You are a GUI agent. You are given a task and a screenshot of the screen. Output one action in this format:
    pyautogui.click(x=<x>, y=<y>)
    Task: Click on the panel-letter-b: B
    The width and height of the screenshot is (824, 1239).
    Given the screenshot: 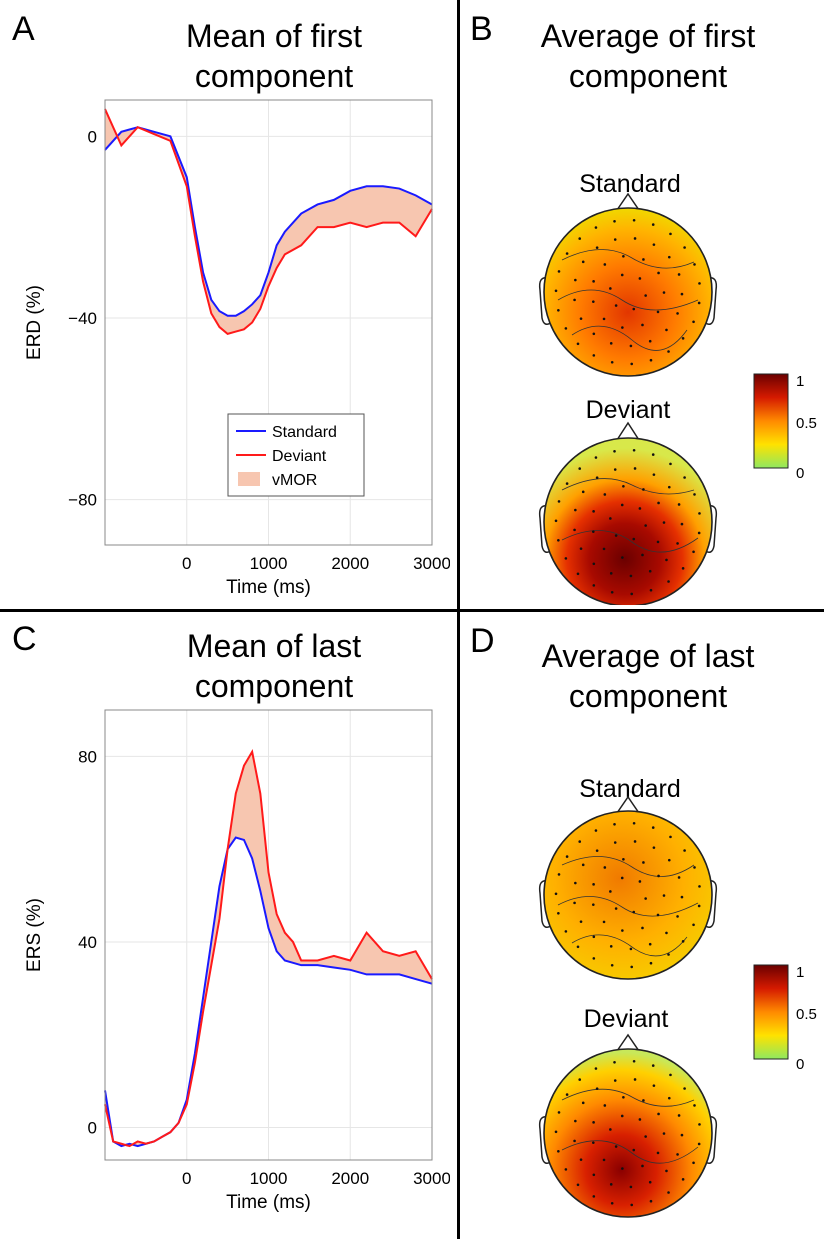 What is the action you would take?
    pyautogui.click(x=481, y=29)
    